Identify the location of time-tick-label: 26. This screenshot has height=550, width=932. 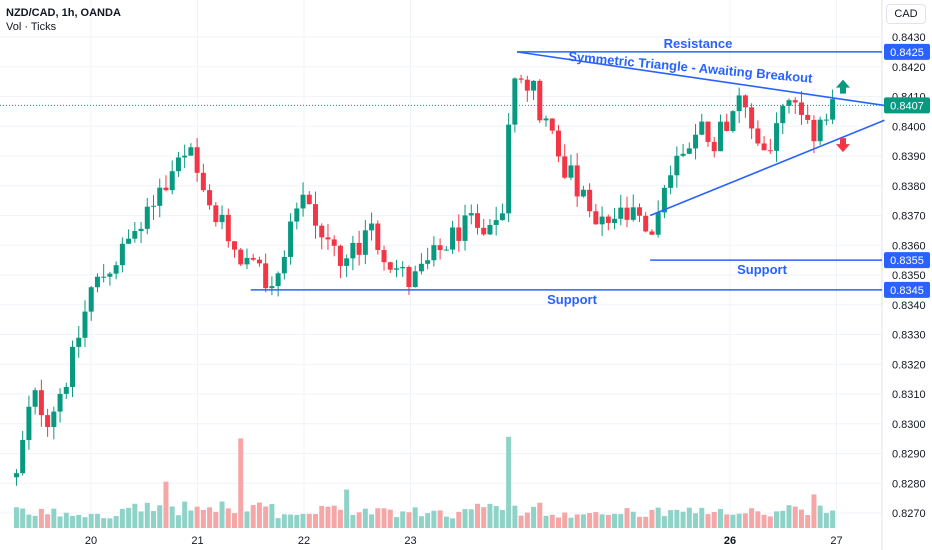
(730, 541).